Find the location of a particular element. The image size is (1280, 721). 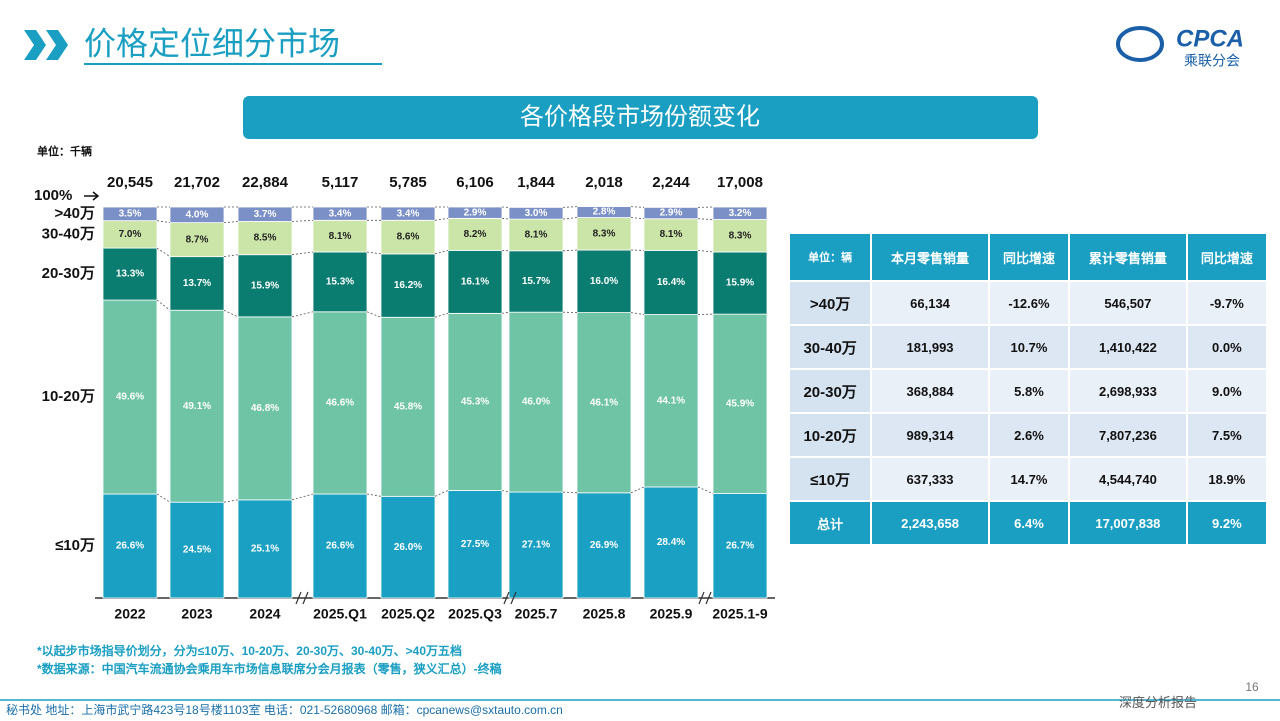

table-cell: 1,410,422 is located at coordinates (1128, 347).